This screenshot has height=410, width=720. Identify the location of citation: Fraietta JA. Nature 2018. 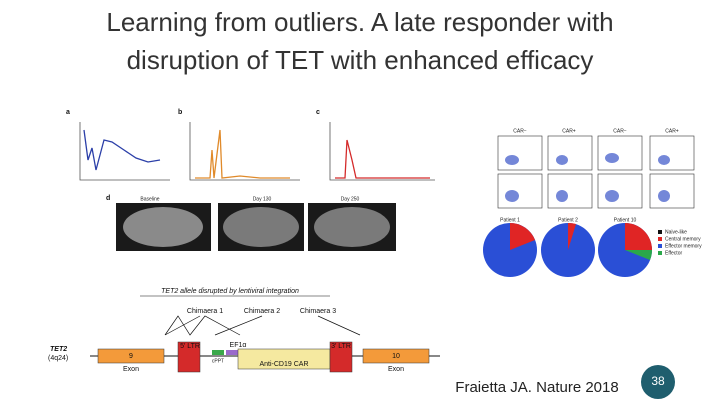
(536, 387).